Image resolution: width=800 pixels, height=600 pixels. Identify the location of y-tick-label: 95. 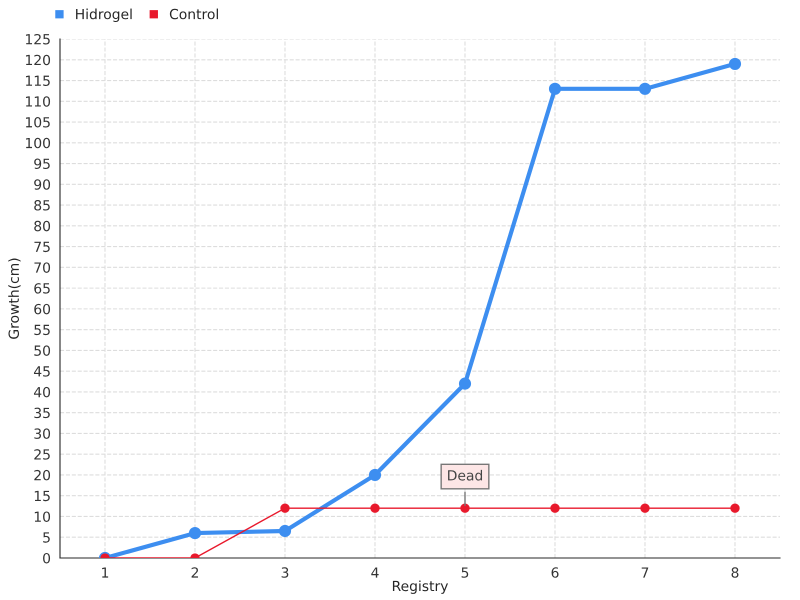
(42, 164).